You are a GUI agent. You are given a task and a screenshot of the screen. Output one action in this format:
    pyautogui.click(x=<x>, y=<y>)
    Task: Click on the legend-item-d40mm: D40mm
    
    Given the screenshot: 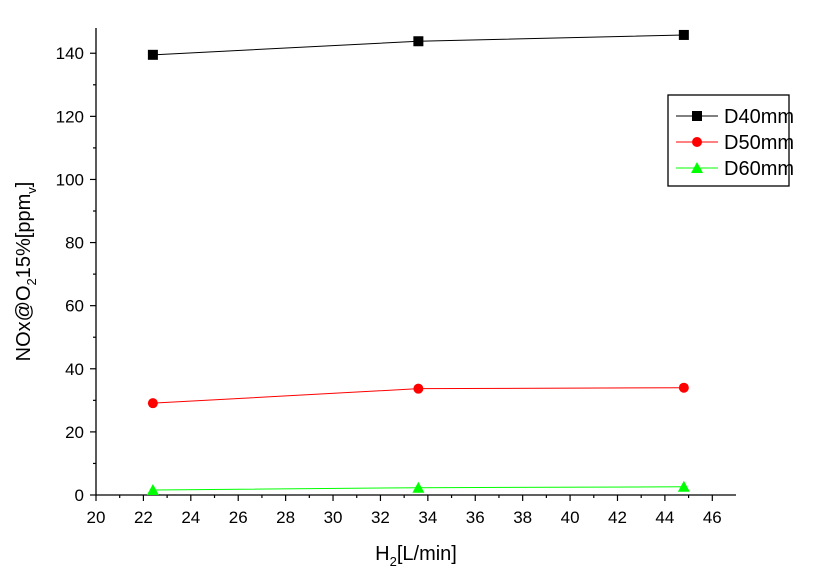 What is the action you would take?
    pyautogui.click(x=735, y=117)
    